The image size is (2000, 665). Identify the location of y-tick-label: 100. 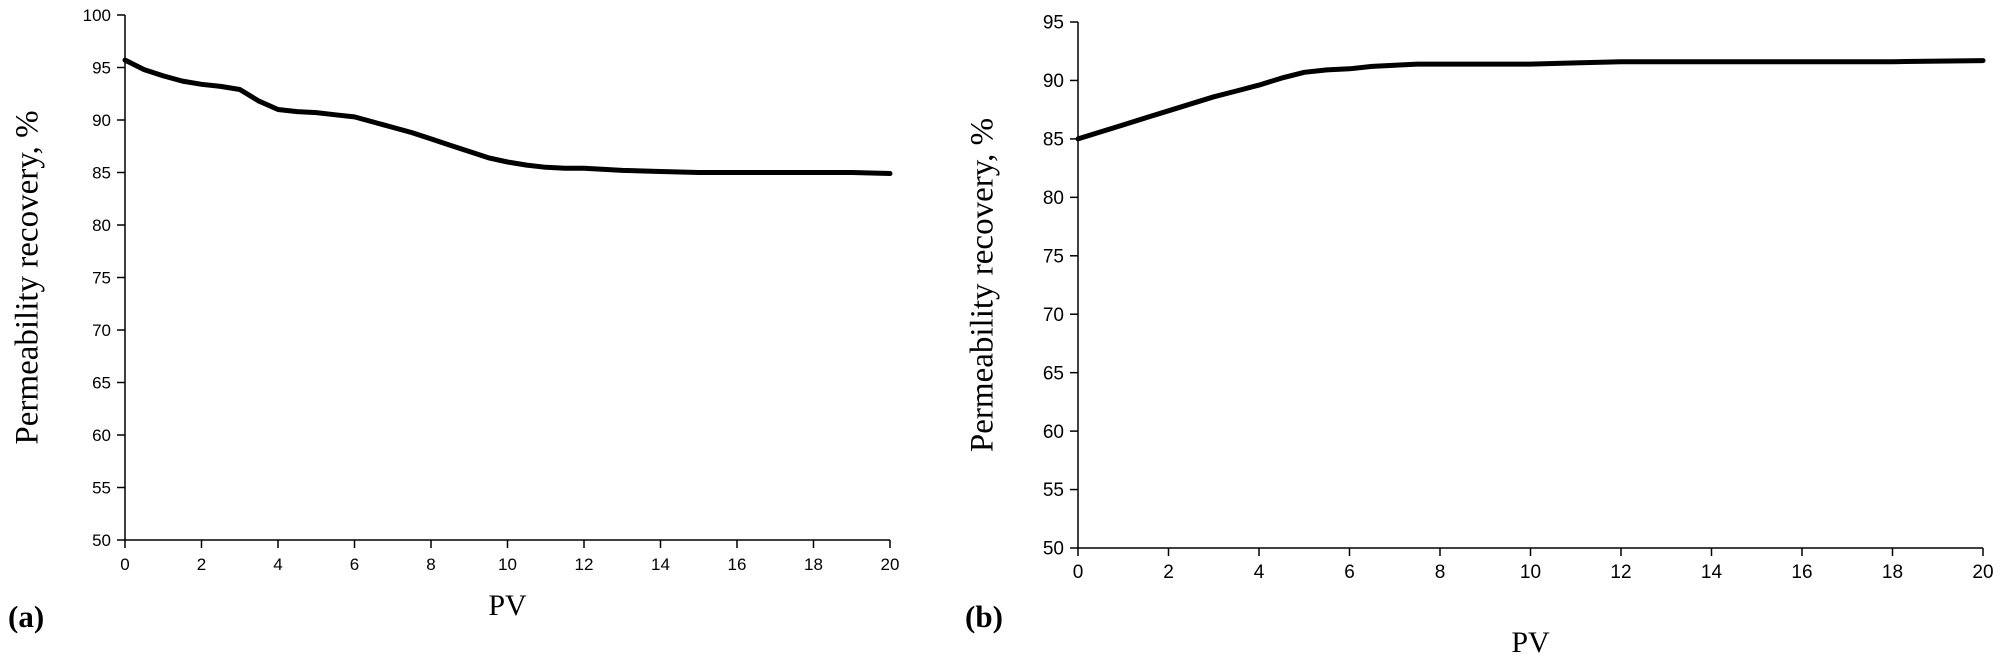
(97, 15).